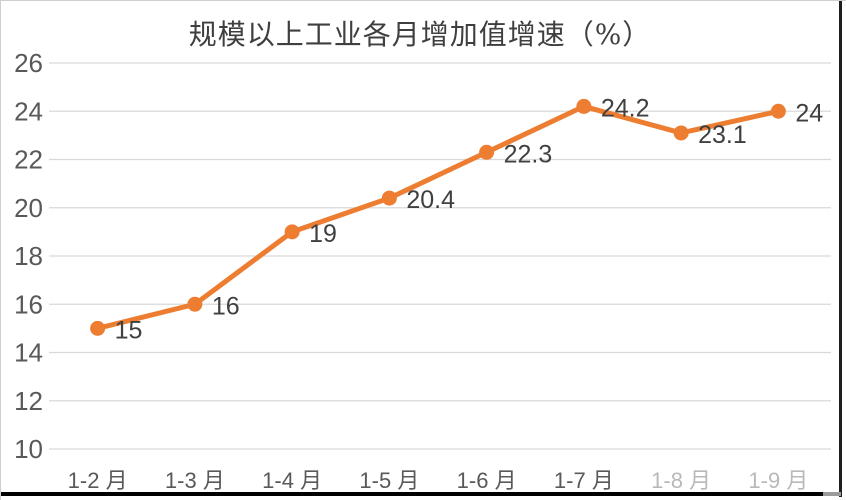 Image resolution: width=846 pixels, height=500 pixels. I want to click on x-axis-tick-label: 1-8 月, so click(681, 480).